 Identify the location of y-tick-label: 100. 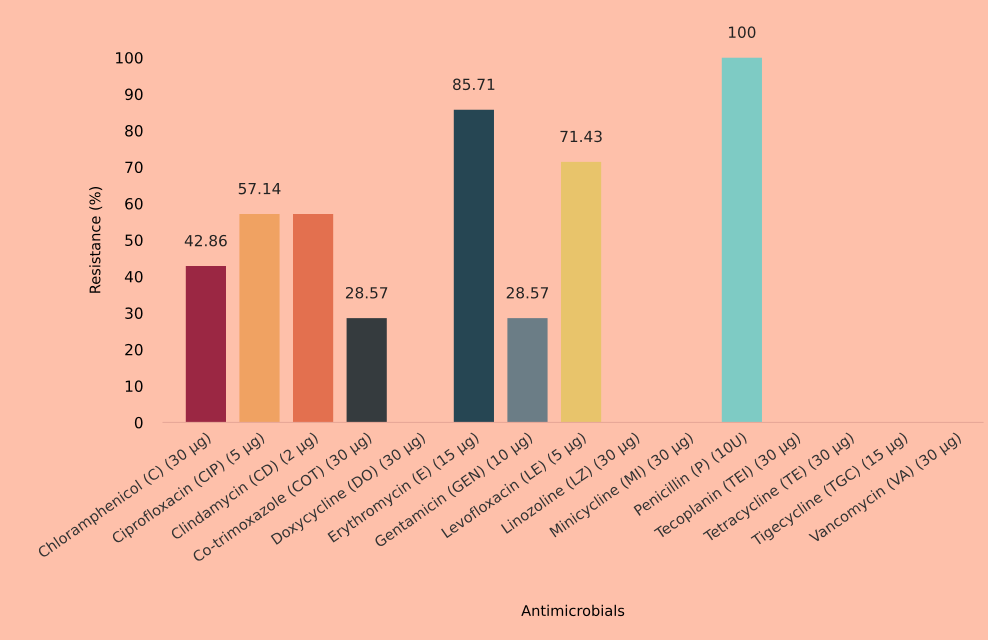
(129, 58).